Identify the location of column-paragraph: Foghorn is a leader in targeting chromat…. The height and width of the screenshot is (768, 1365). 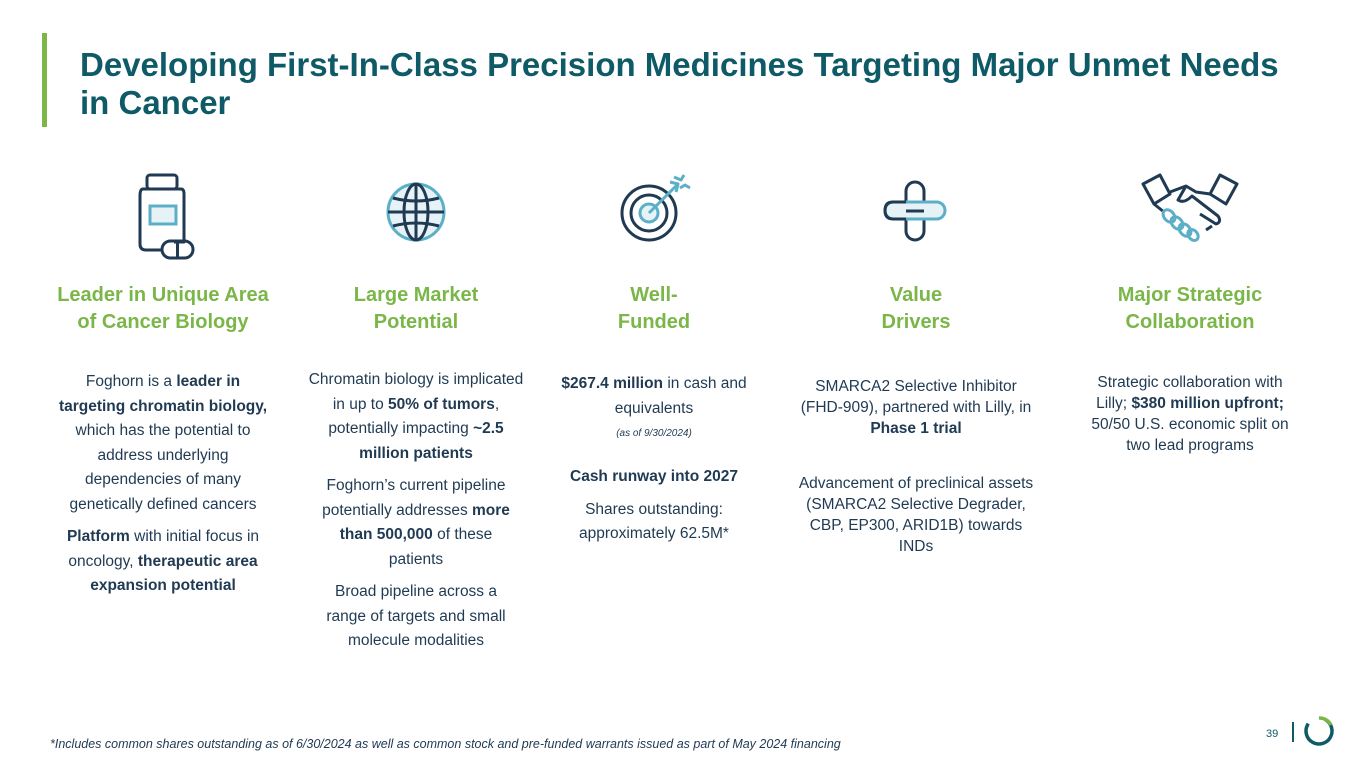
(163, 443).